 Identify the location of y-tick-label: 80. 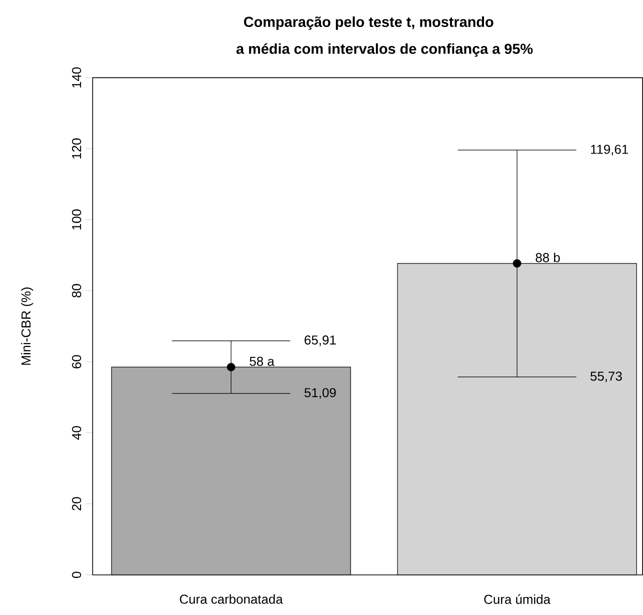
(77, 291).